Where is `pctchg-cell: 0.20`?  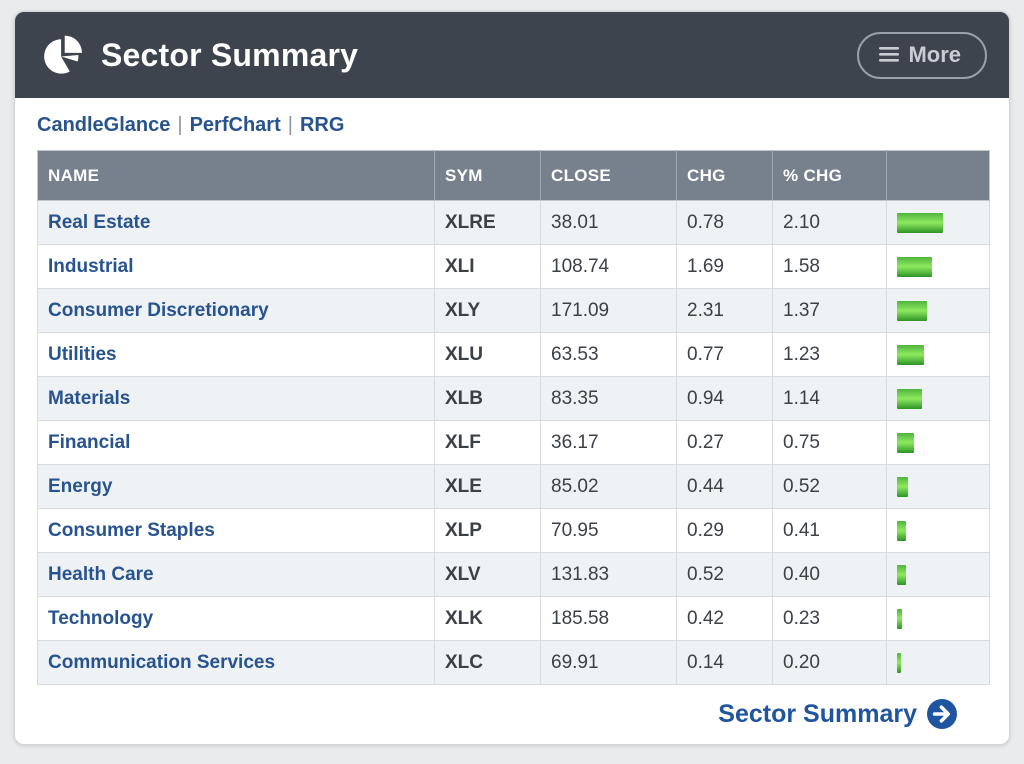 pctchg-cell: 0.20 is located at coordinates (829, 662).